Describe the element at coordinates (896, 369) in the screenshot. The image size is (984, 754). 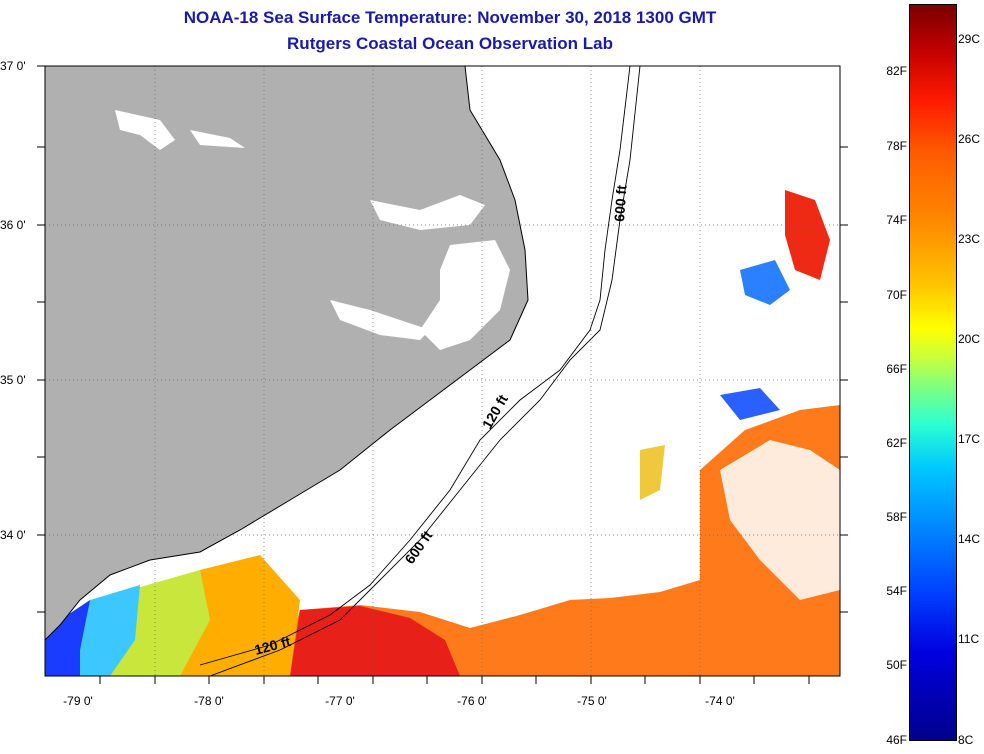
I see `colorbar-label-66f: 66F` at that location.